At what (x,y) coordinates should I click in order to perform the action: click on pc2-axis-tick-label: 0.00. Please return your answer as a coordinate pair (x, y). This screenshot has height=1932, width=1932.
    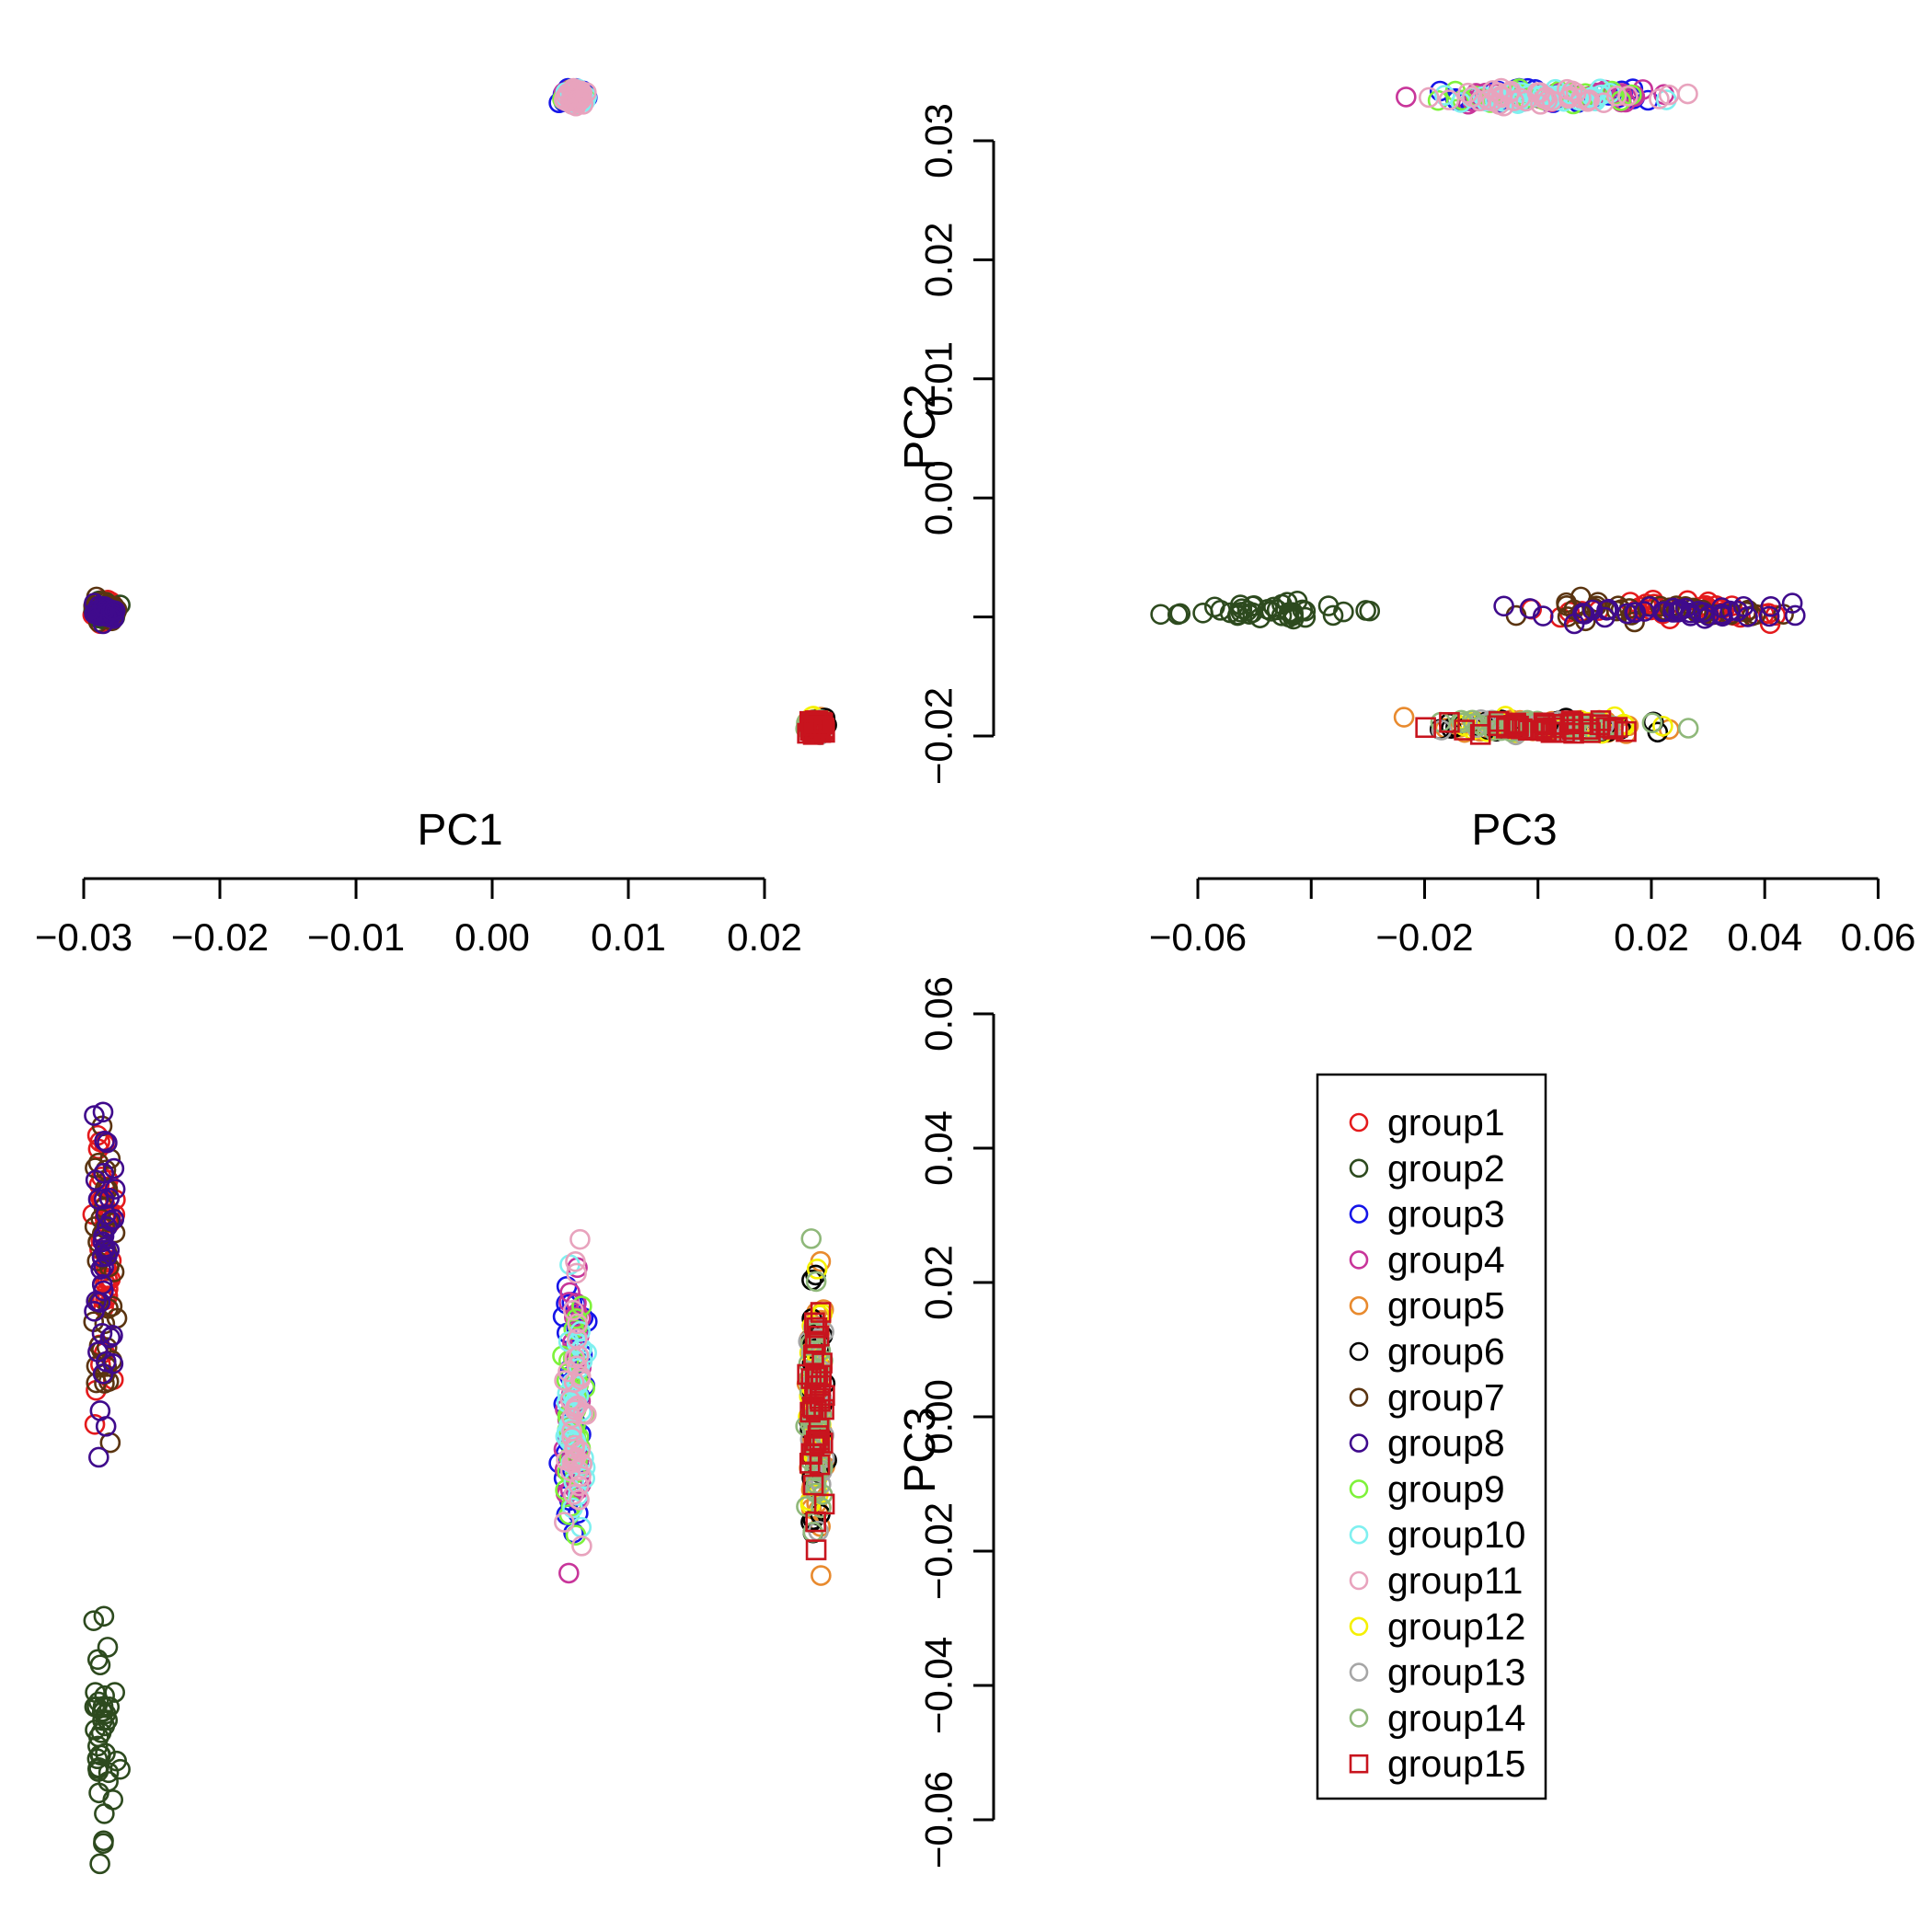
    Looking at the image, I should click on (938, 497).